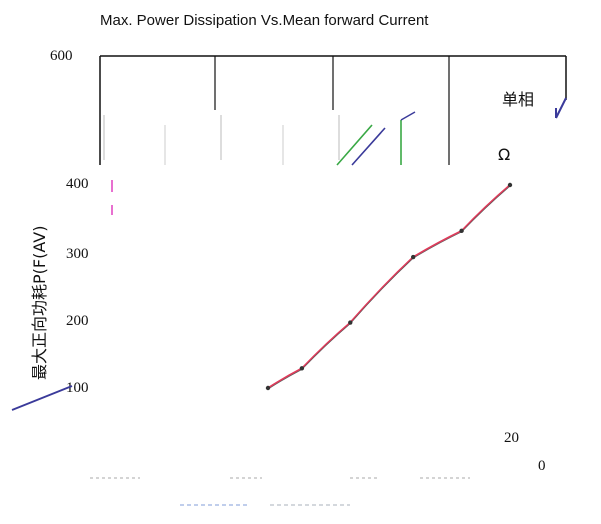 The height and width of the screenshot is (524, 601). Describe the element at coordinates (61, 56) in the screenshot. I see `y-tick-label: 600` at that location.